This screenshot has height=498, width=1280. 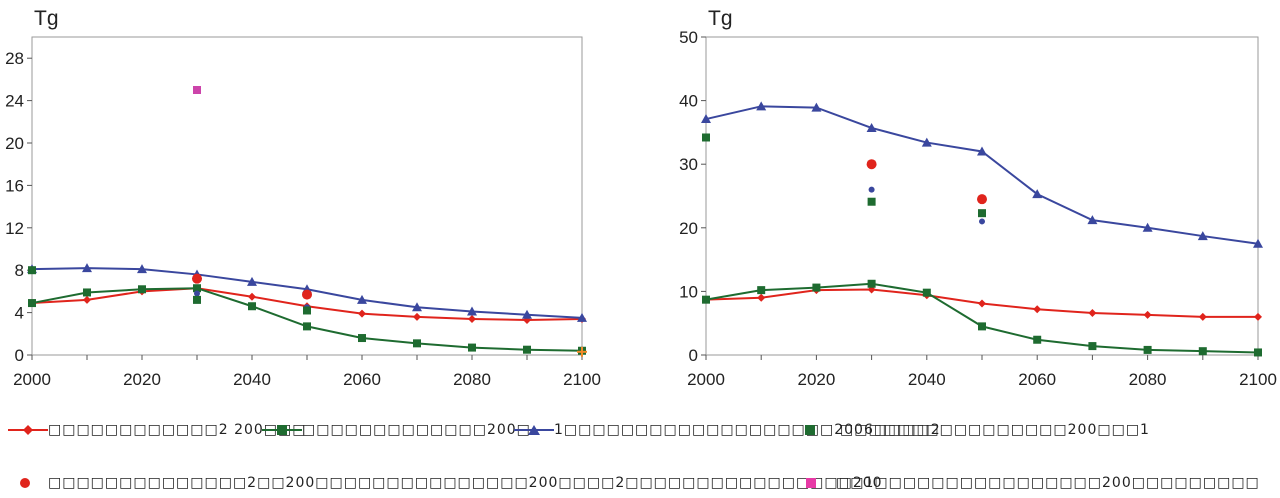 What do you see at coordinates (142, 269) in the screenshot?
I see `chart1-series-2-point-2020` at bounding box center [142, 269].